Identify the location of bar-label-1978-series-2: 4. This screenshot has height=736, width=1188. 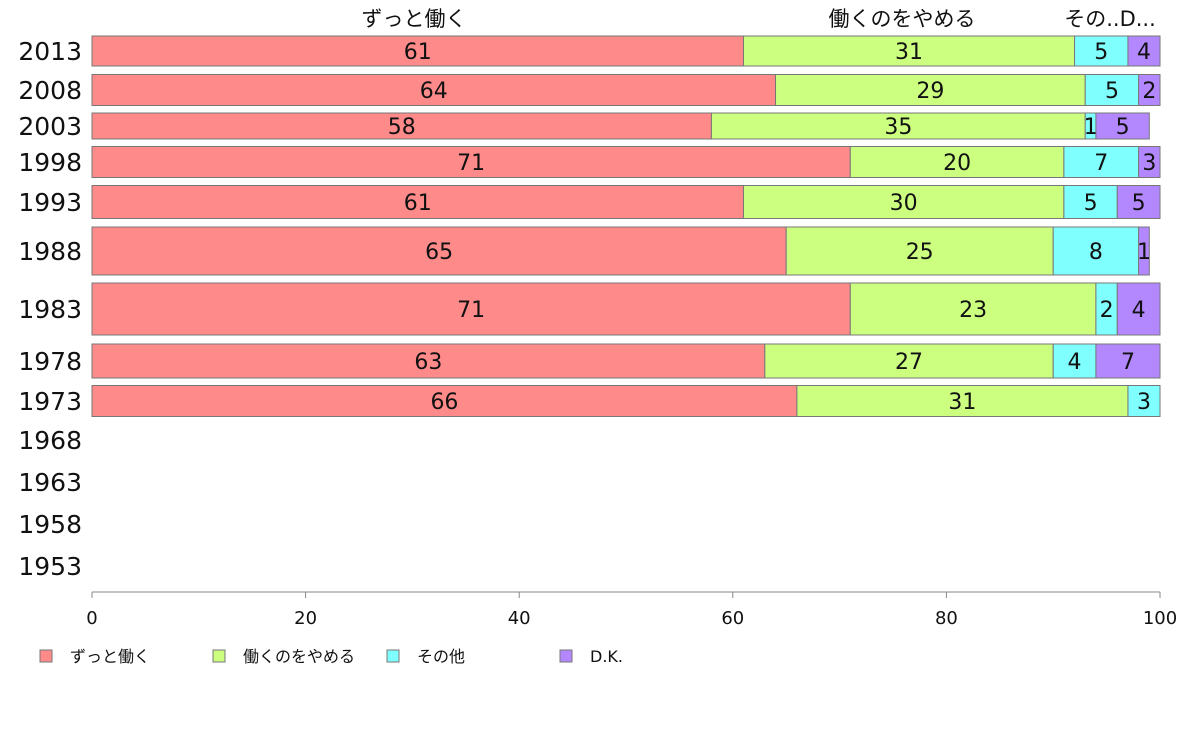
(1075, 362).